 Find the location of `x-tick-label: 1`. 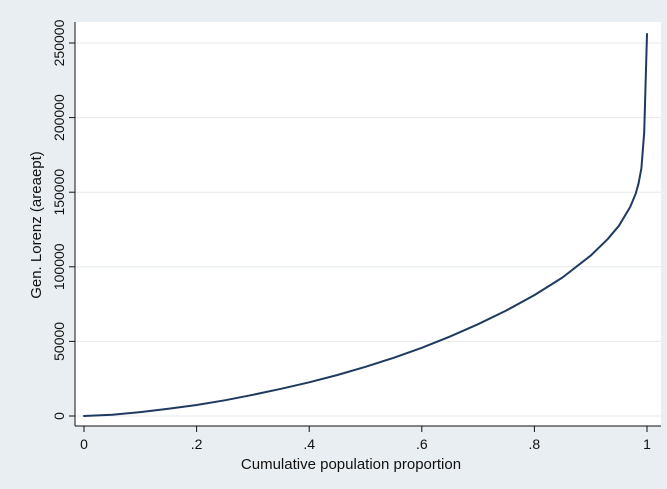

x-tick-label: 1 is located at coordinates (647, 444).